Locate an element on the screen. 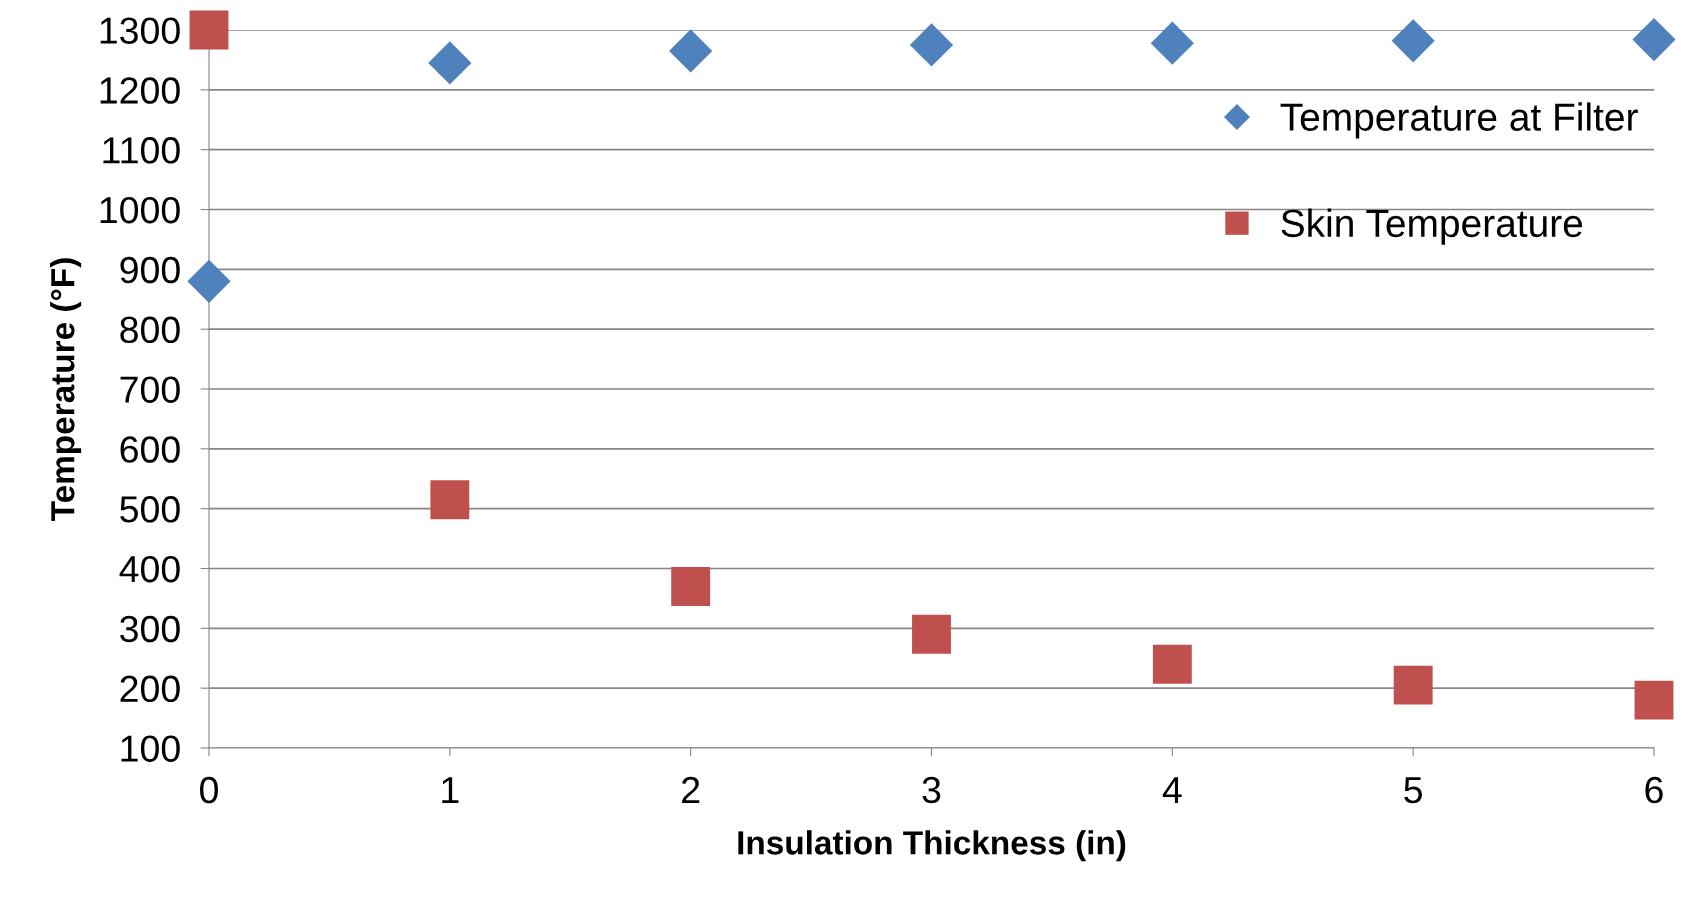 Image resolution: width=1688 pixels, height=901 pixels. y-tick-label: 1300 is located at coordinates (140, 30).